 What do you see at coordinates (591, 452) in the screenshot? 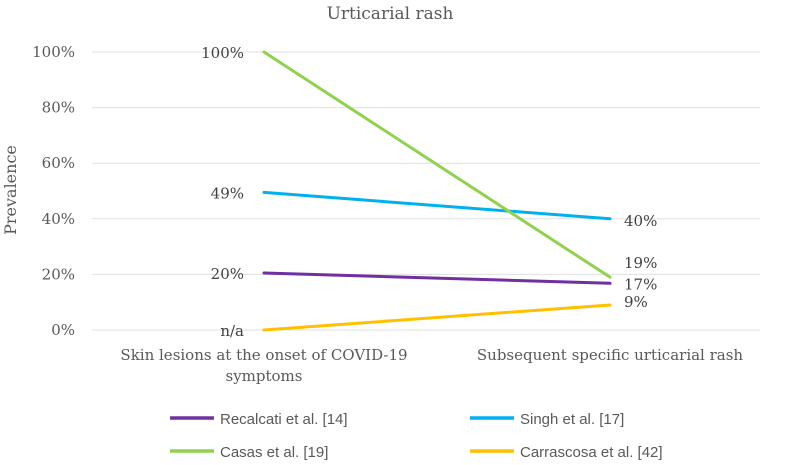
I see `legend-entry: Carrascosa et al. [42]` at bounding box center [591, 452].